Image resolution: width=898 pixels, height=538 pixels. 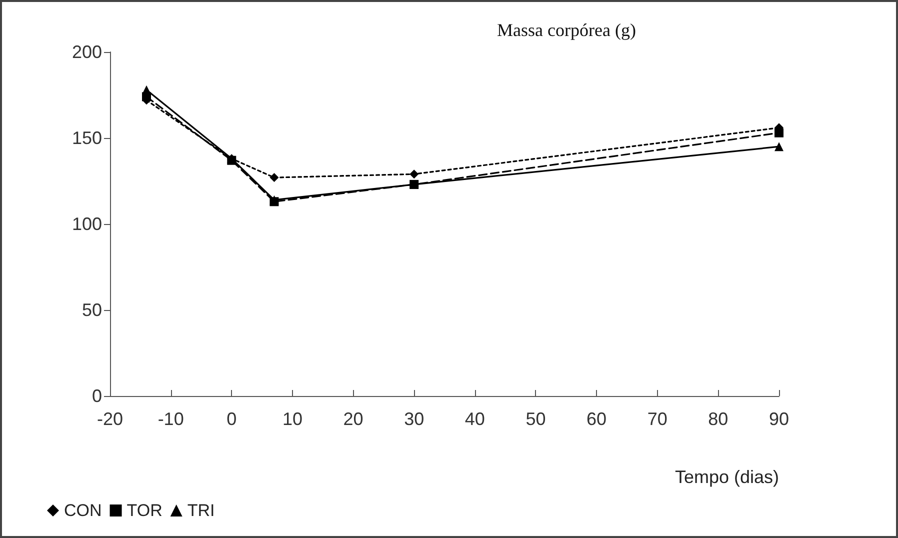 What do you see at coordinates (97, 396) in the screenshot?
I see `y-tick-label: 0` at bounding box center [97, 396].